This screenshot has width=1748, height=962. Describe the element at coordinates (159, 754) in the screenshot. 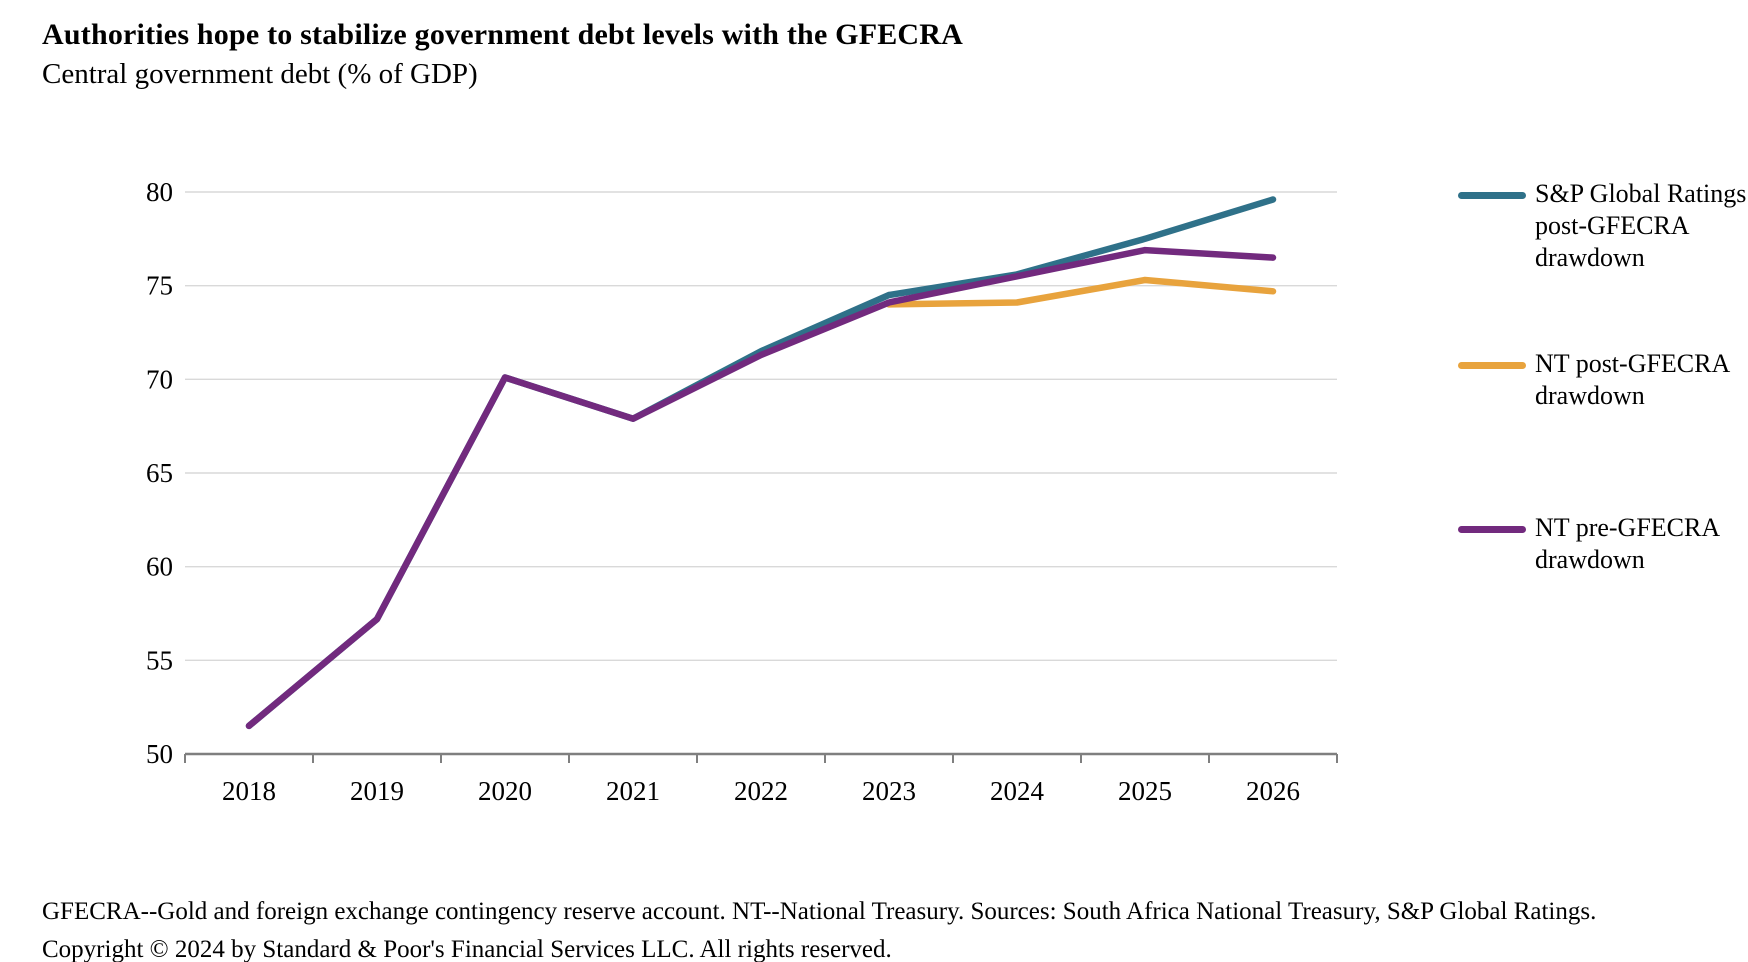

I see `y-tick-label: 50` at that location.